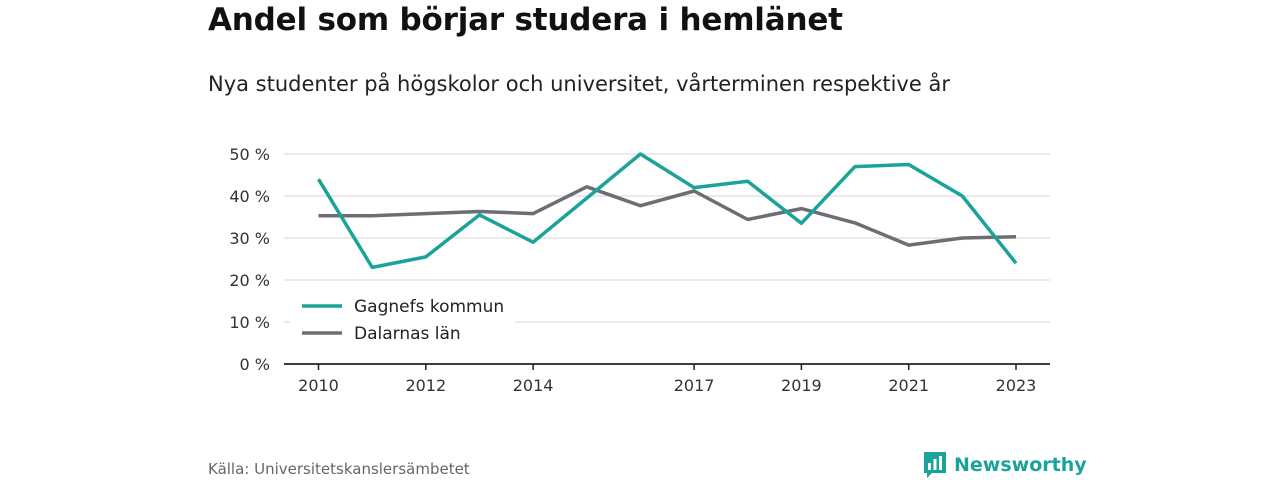  I want to click on y-axis-ticks: 0 % 10 % 20 % 30 % 40 % 50 %, so click(249, 259).